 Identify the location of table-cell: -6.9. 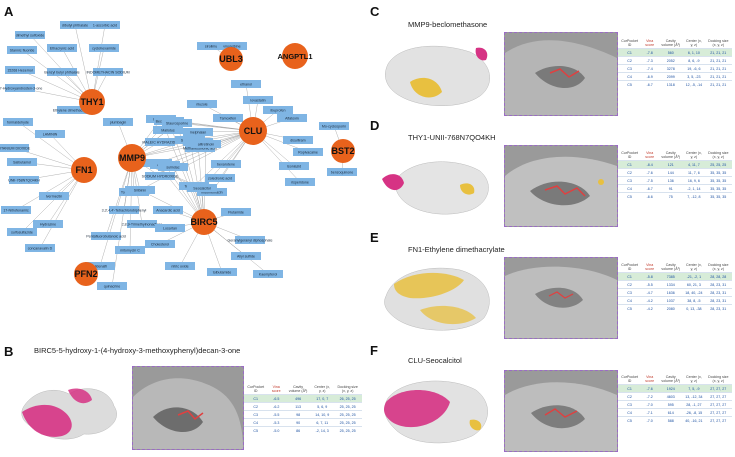
(650, 76).